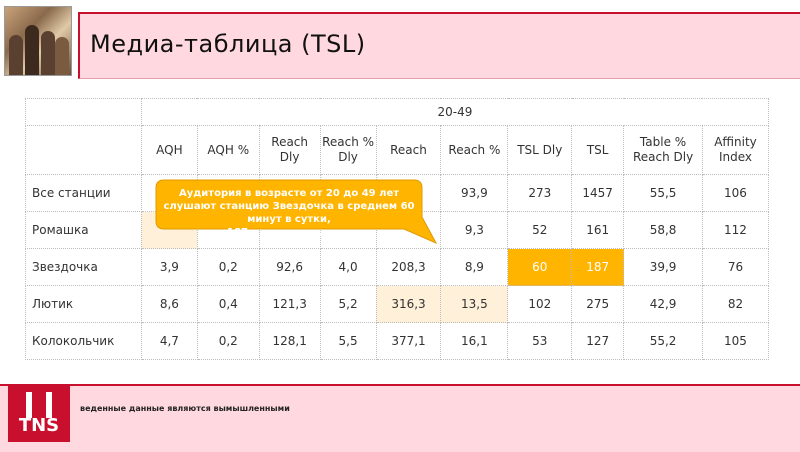  Describe the element at coordinates (289, 267) in the screenshot. I see `table-cell: 92,6` at that location.